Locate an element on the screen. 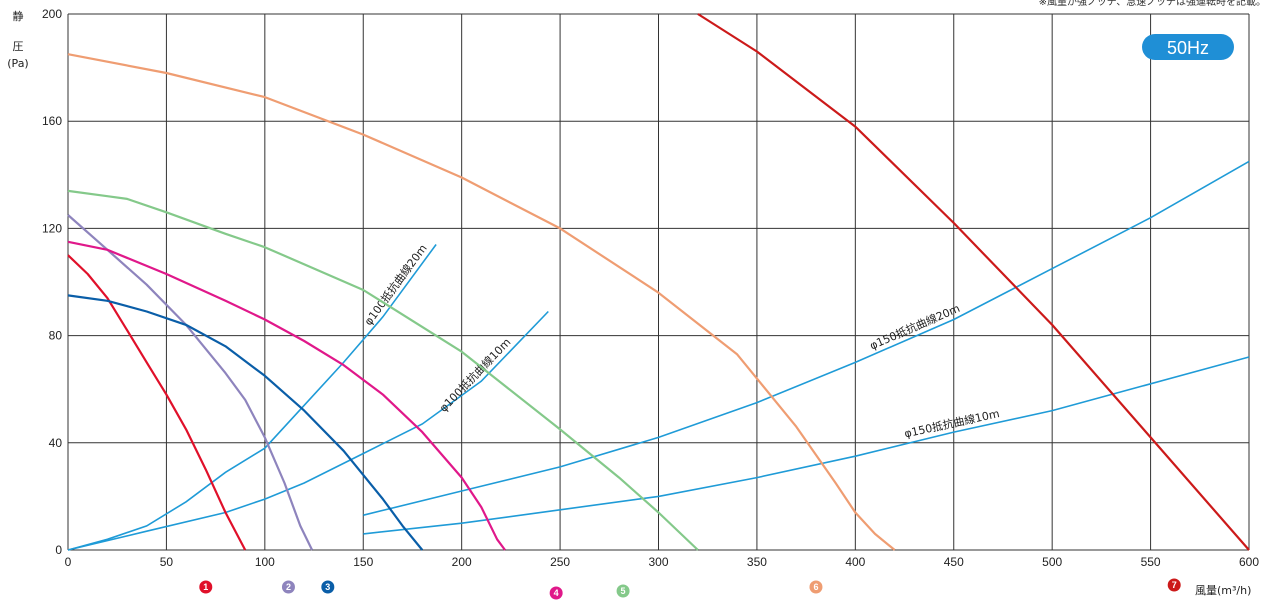  frequency-badge-label: 50Hz is located at coordinates (1188, 48).